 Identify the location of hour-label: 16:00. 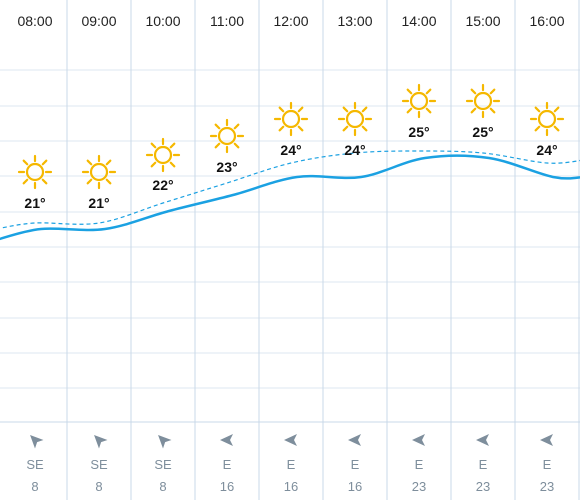
(546, 21).